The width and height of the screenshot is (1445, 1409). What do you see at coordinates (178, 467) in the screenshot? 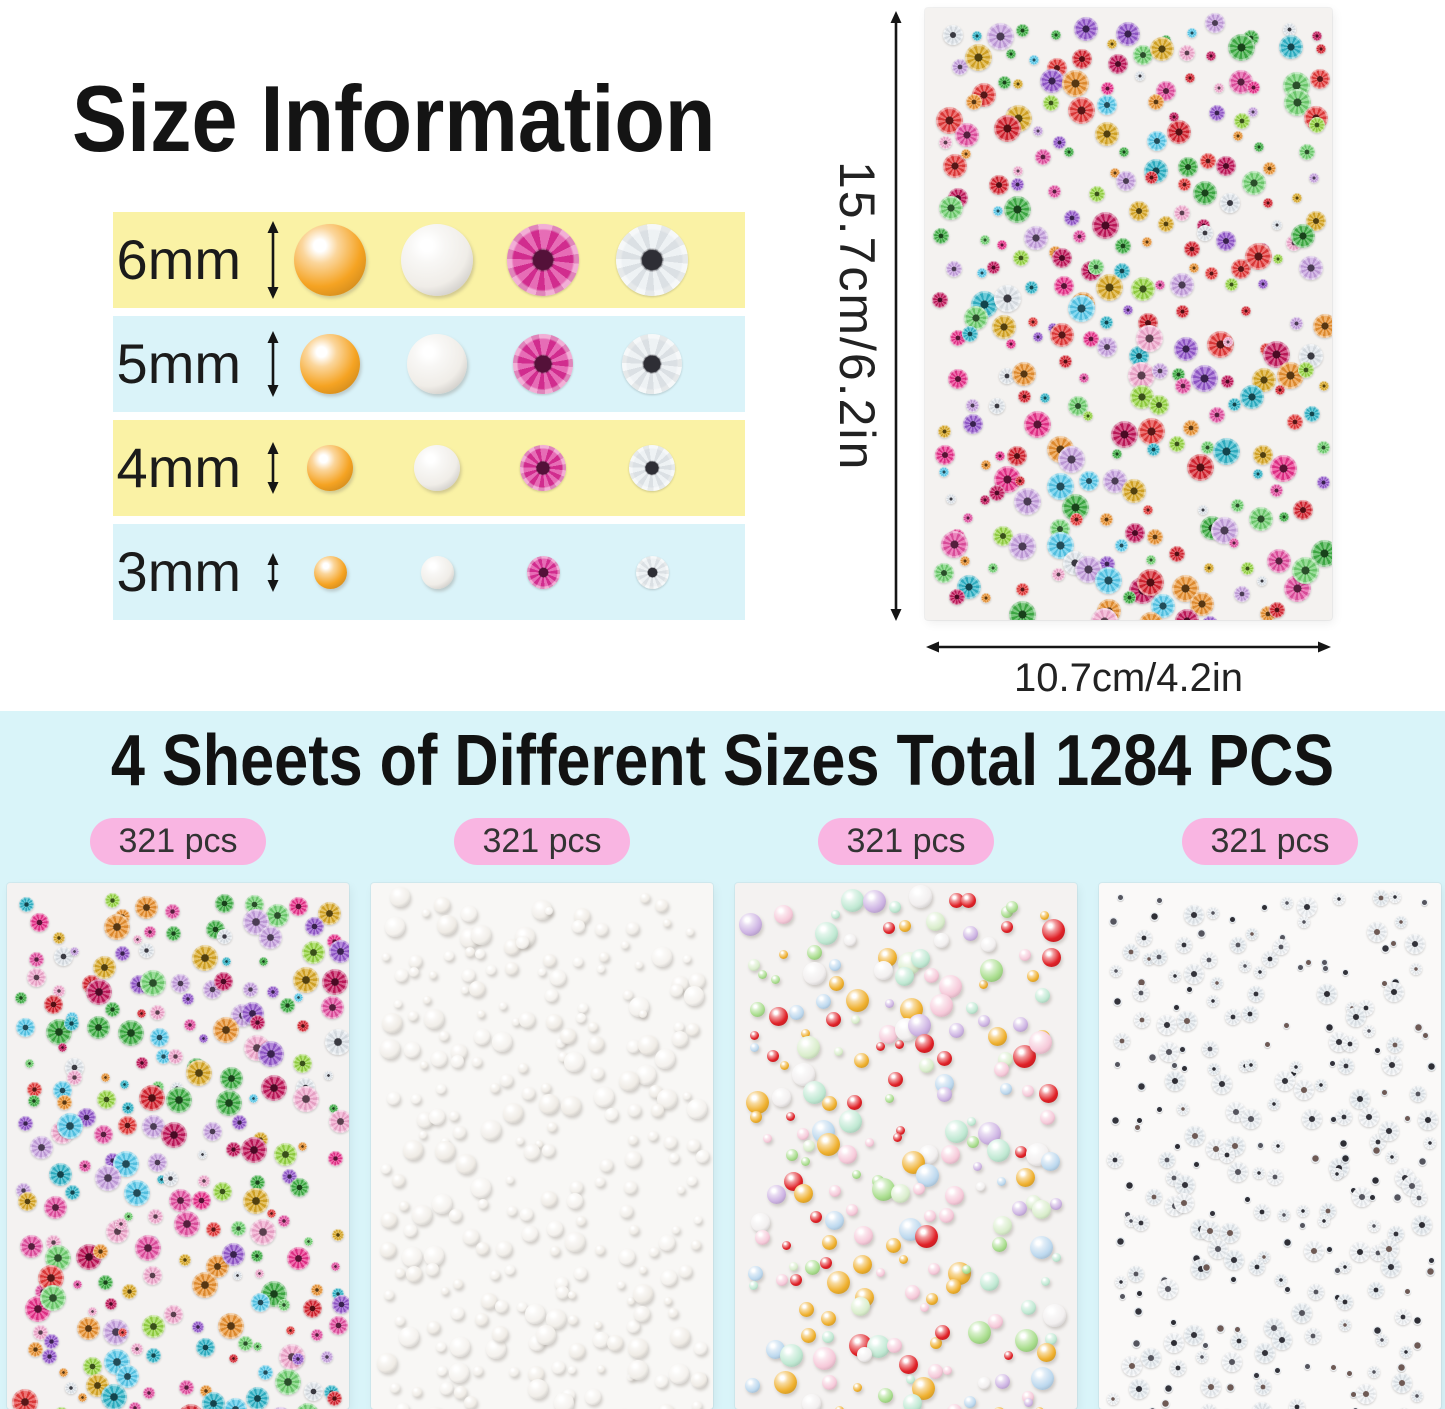
I see `size-label: 4mm` at bounding box center [178, 467].